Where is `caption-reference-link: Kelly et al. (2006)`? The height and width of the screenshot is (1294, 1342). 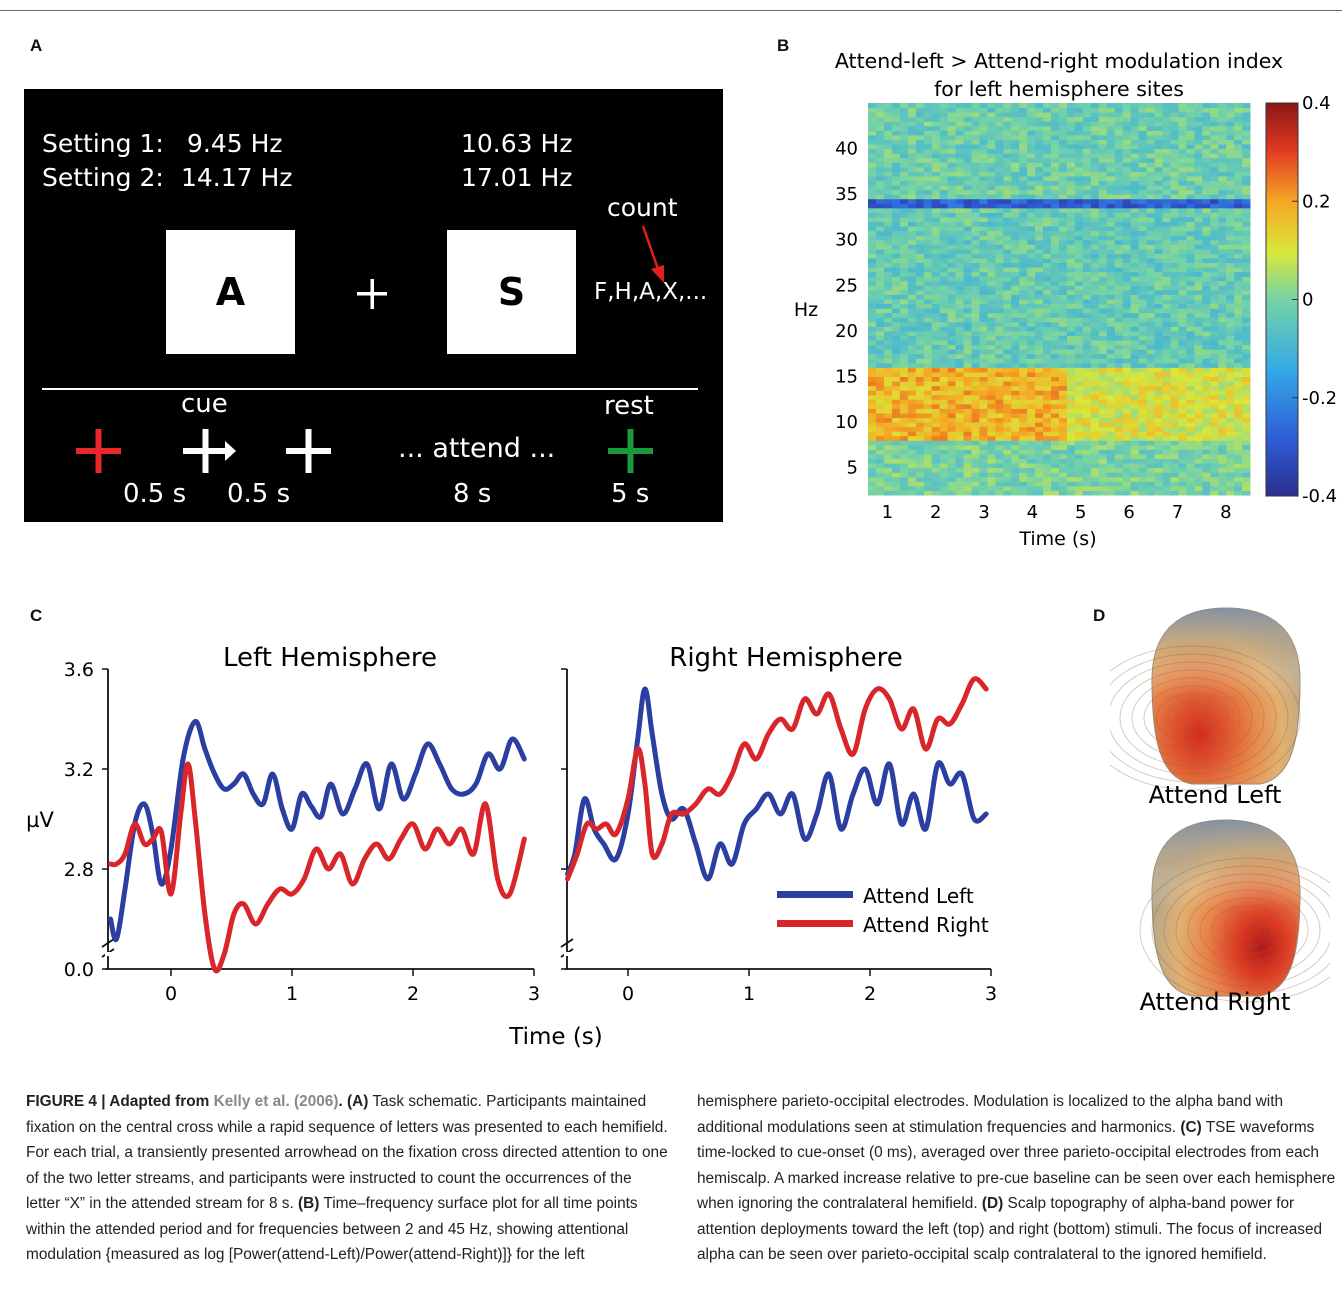
caption-reference-link: Kelly et al. (2006) is located at coordinates (276, 1101).